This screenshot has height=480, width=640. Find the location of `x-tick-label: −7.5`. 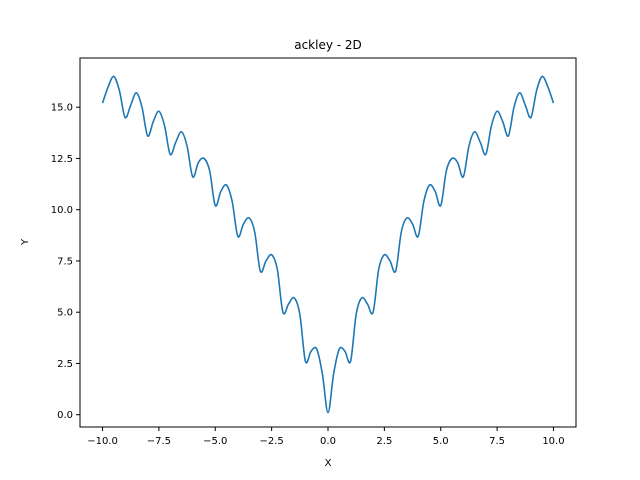

x-tick-label: −7.5 is located at coordinates (159, 441).